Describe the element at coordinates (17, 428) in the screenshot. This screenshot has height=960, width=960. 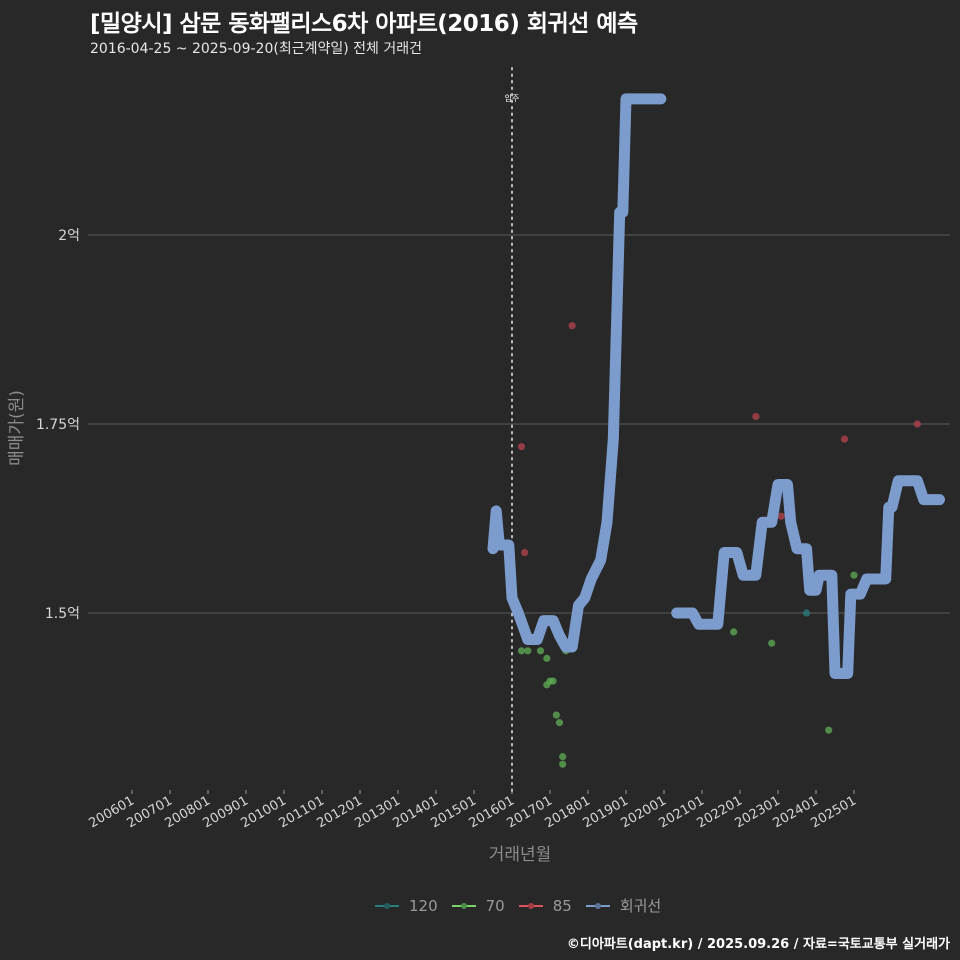
I see `y-axis-title: 매매가(원)` at that location.